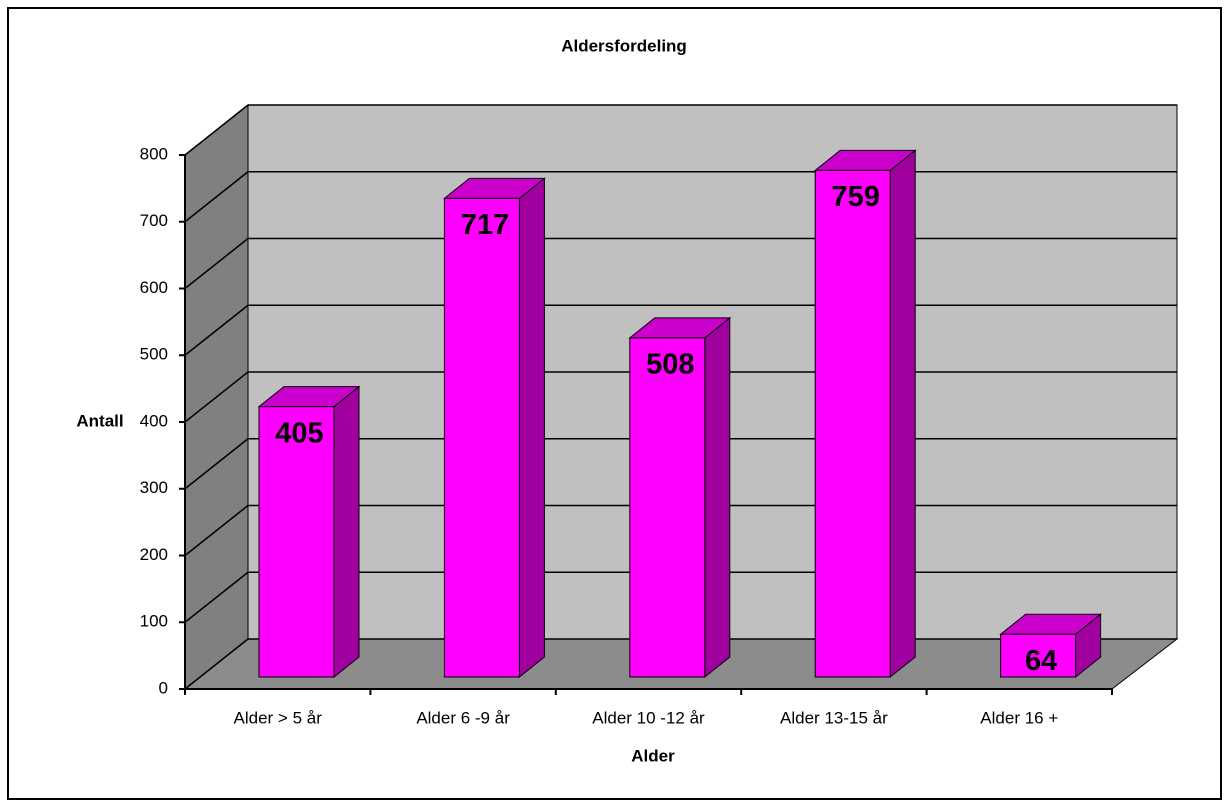 The height and width of the screenshot is (808, 1229). What do you see at coordinates (154, 487) in the screenshot?
I see `y-tick-label: 300` at bounding box center [154, 487].